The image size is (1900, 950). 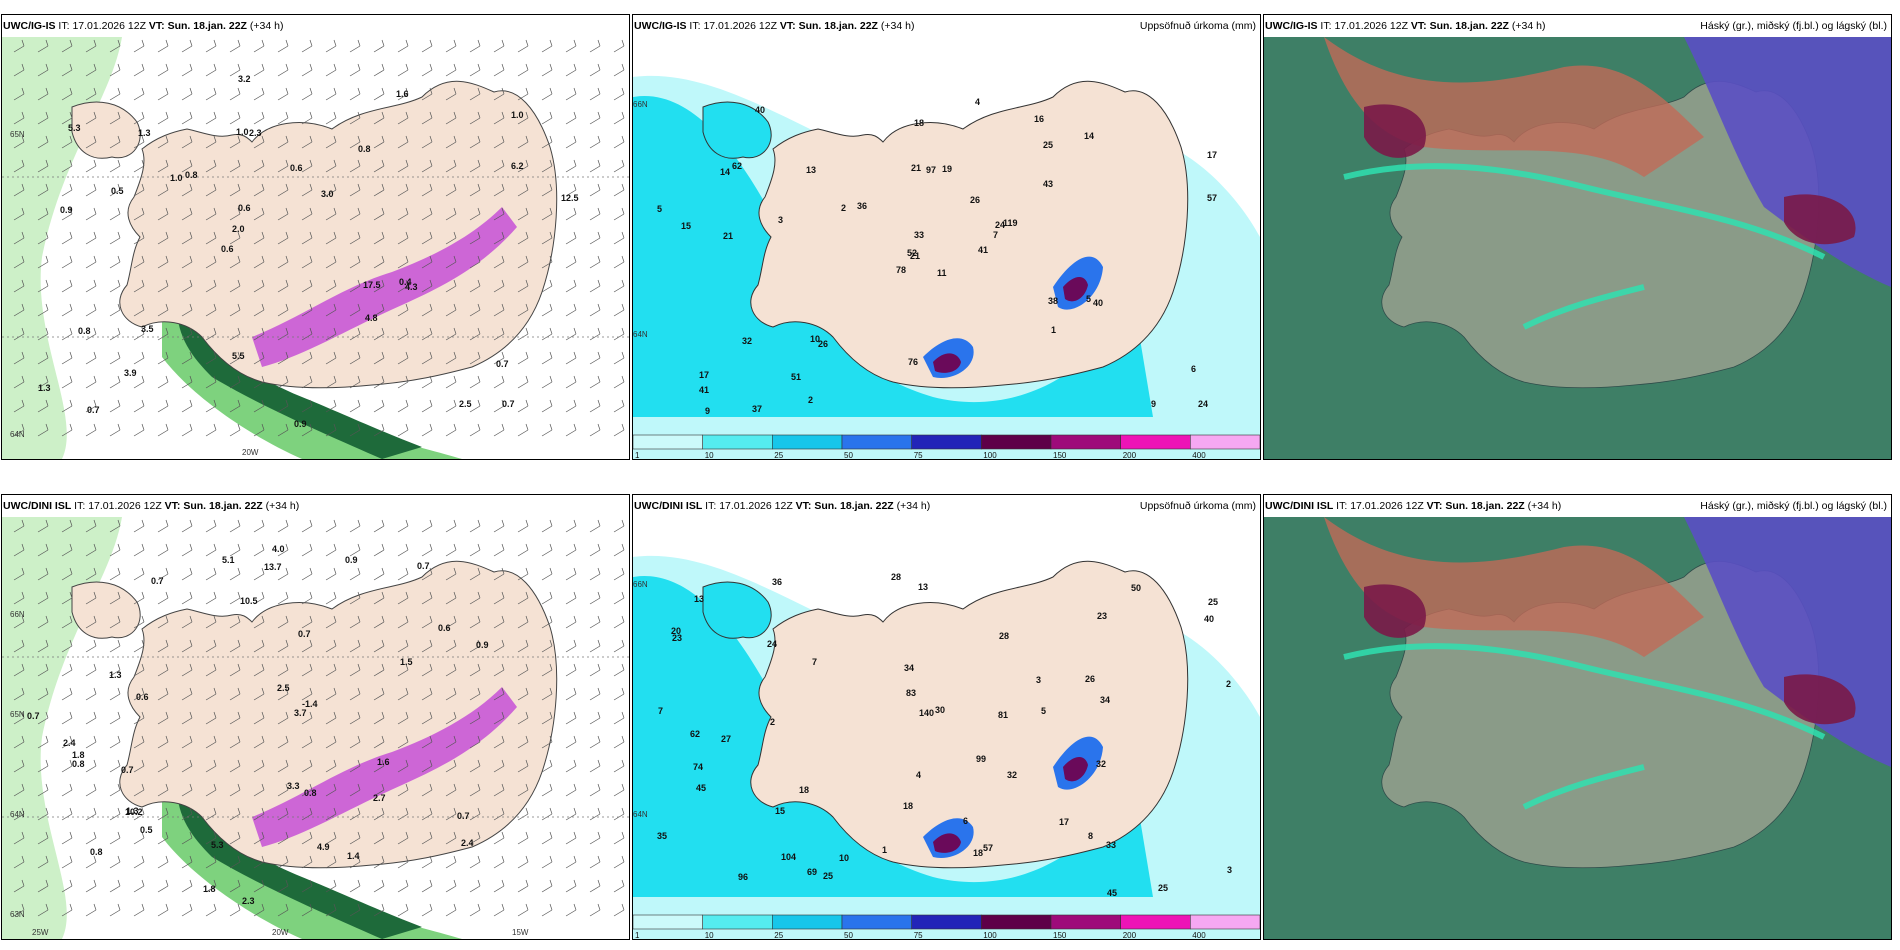 What do you see at coordinates (228, 560) in the screenshot?
I see `precip-value-label: 5.1` at bounding box center [228, 560].